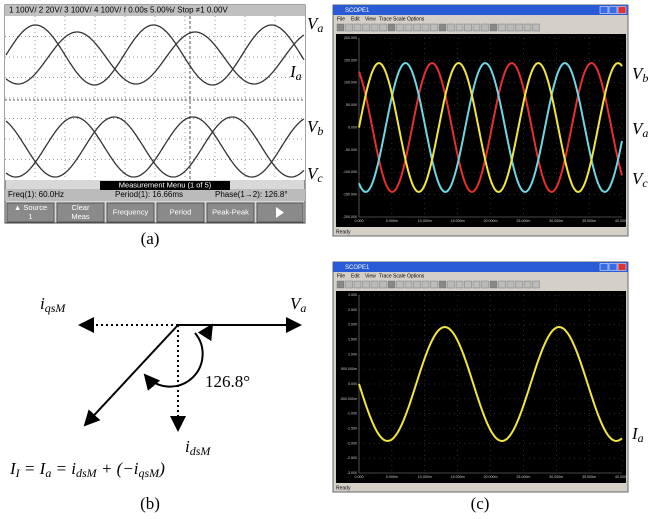 The height and width of the screenshot is (519, 651). What do you see at coordinates (87, 473) in the screenshot?
I see `equation-sub: dsM` at bounding box center [87, 473].